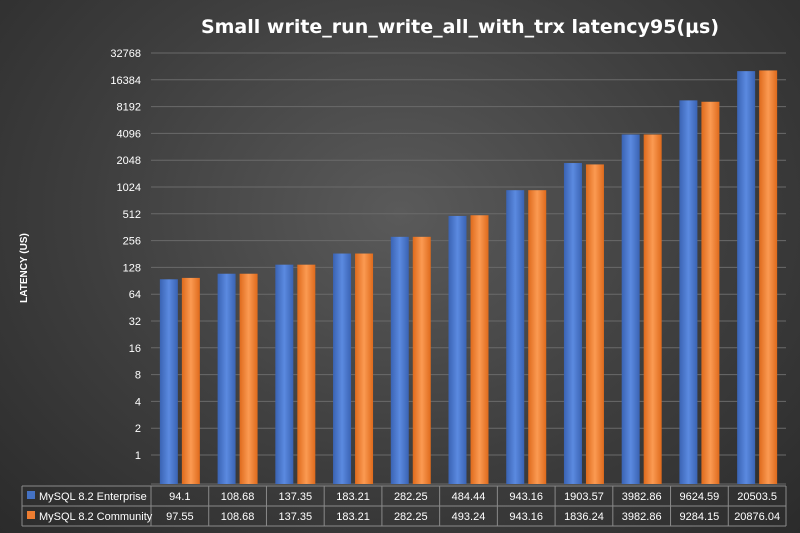 The image size is (800, 533). Describe the element at coordinates (757, 497) in the screenshot. I see `data-label: 20503.5` at that location.